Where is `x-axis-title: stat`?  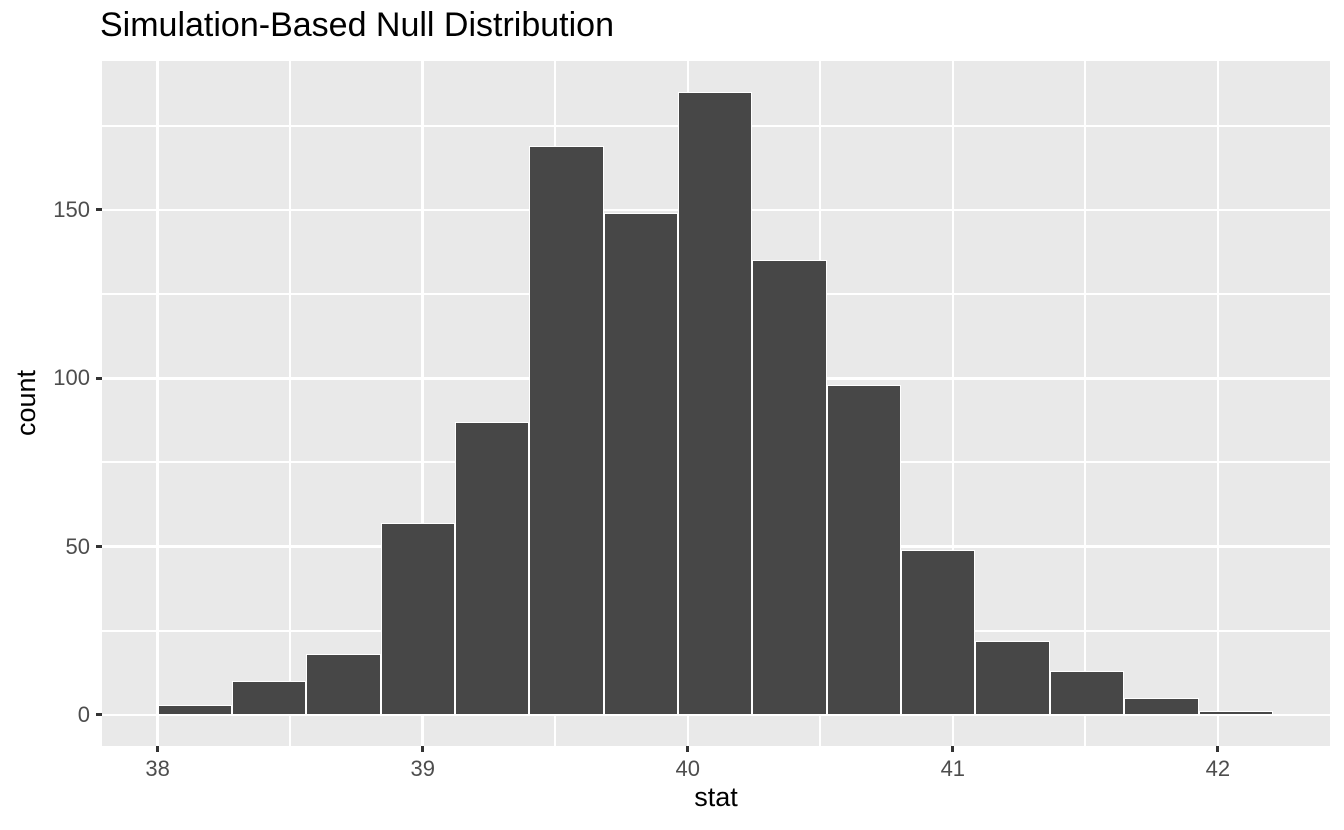
x-axis-title: stat is located at coordinates (716, 797).